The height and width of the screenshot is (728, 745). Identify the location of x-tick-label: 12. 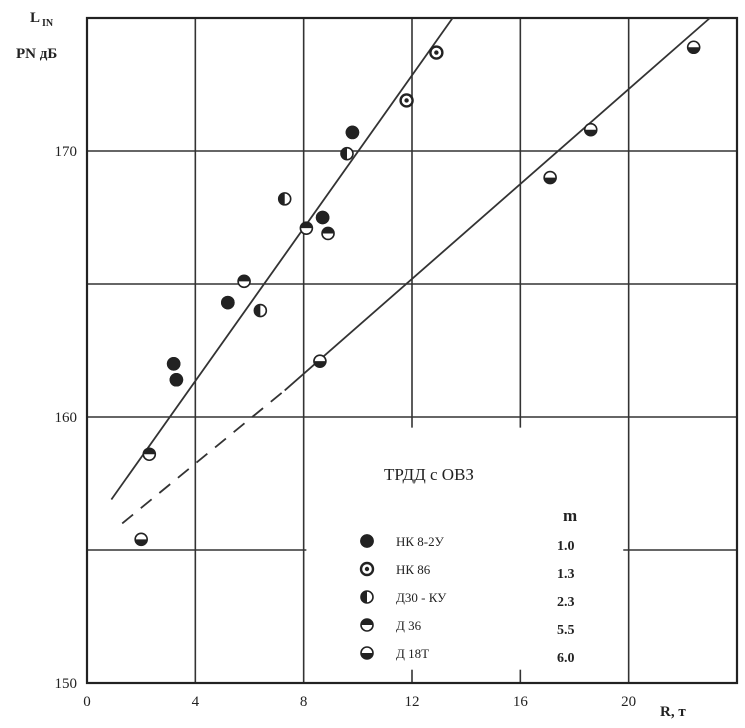
(412, 702).